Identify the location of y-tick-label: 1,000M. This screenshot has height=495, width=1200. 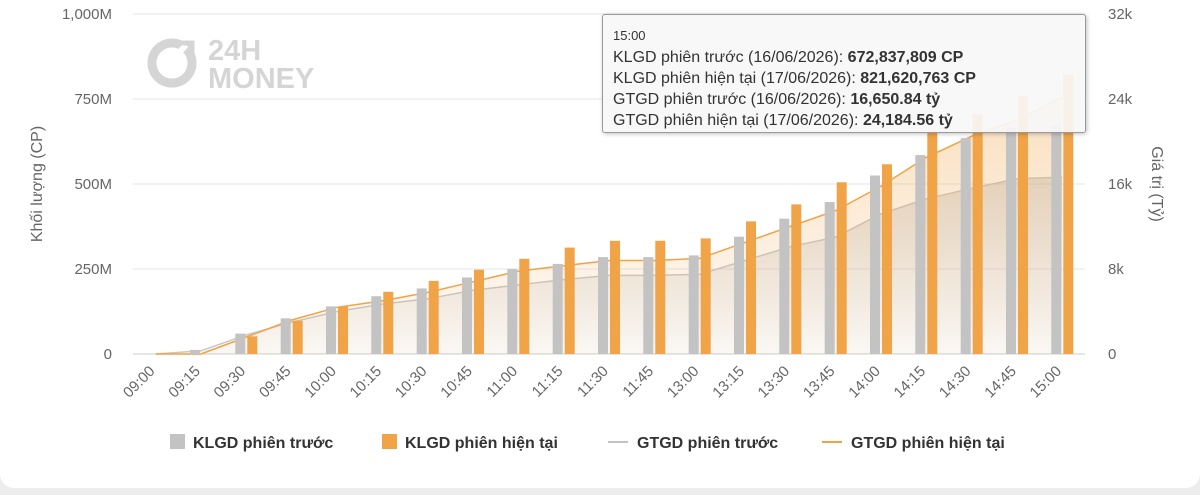
(87, 14).